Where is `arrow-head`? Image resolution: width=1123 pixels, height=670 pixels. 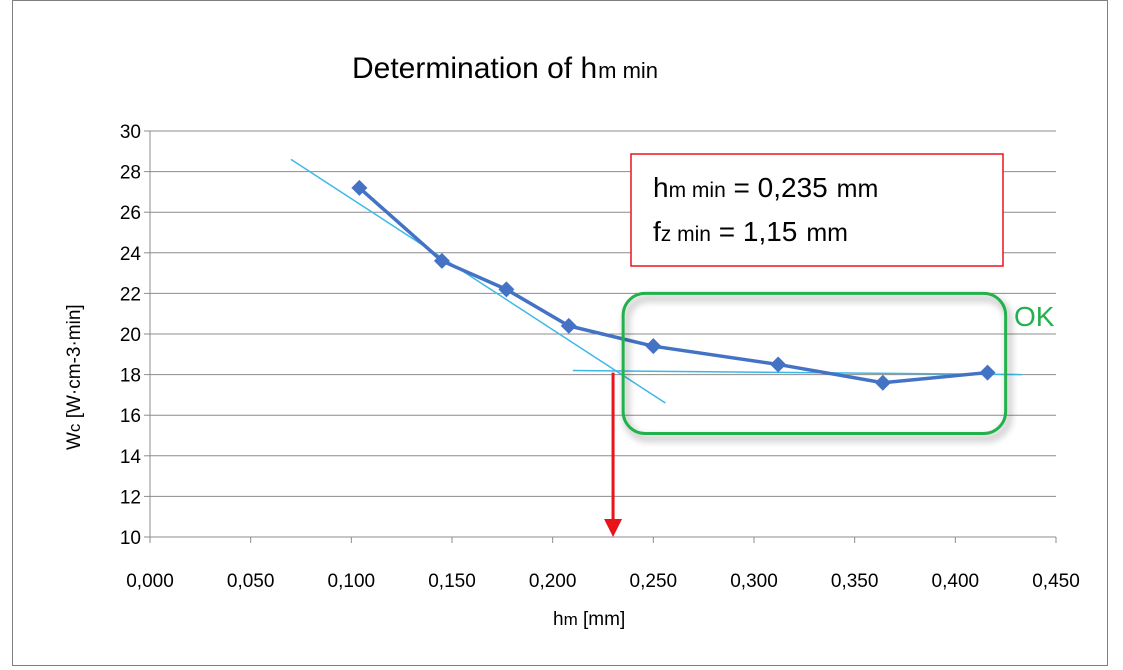 arrow-head is located at coordinates (613, 528).